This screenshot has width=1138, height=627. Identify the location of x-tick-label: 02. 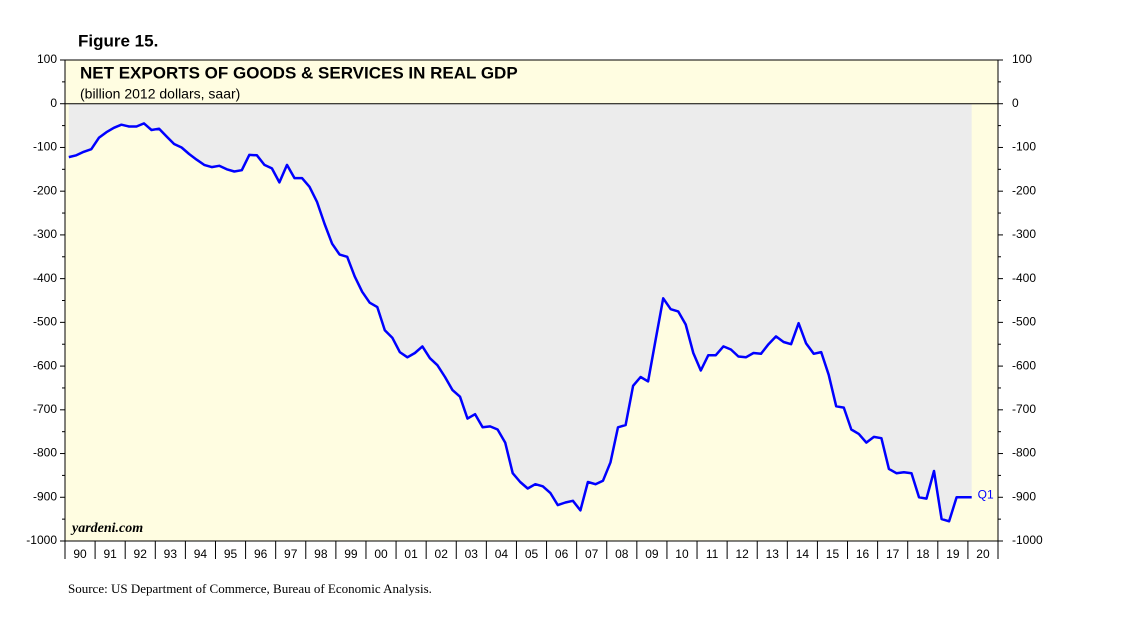
(442, 554).